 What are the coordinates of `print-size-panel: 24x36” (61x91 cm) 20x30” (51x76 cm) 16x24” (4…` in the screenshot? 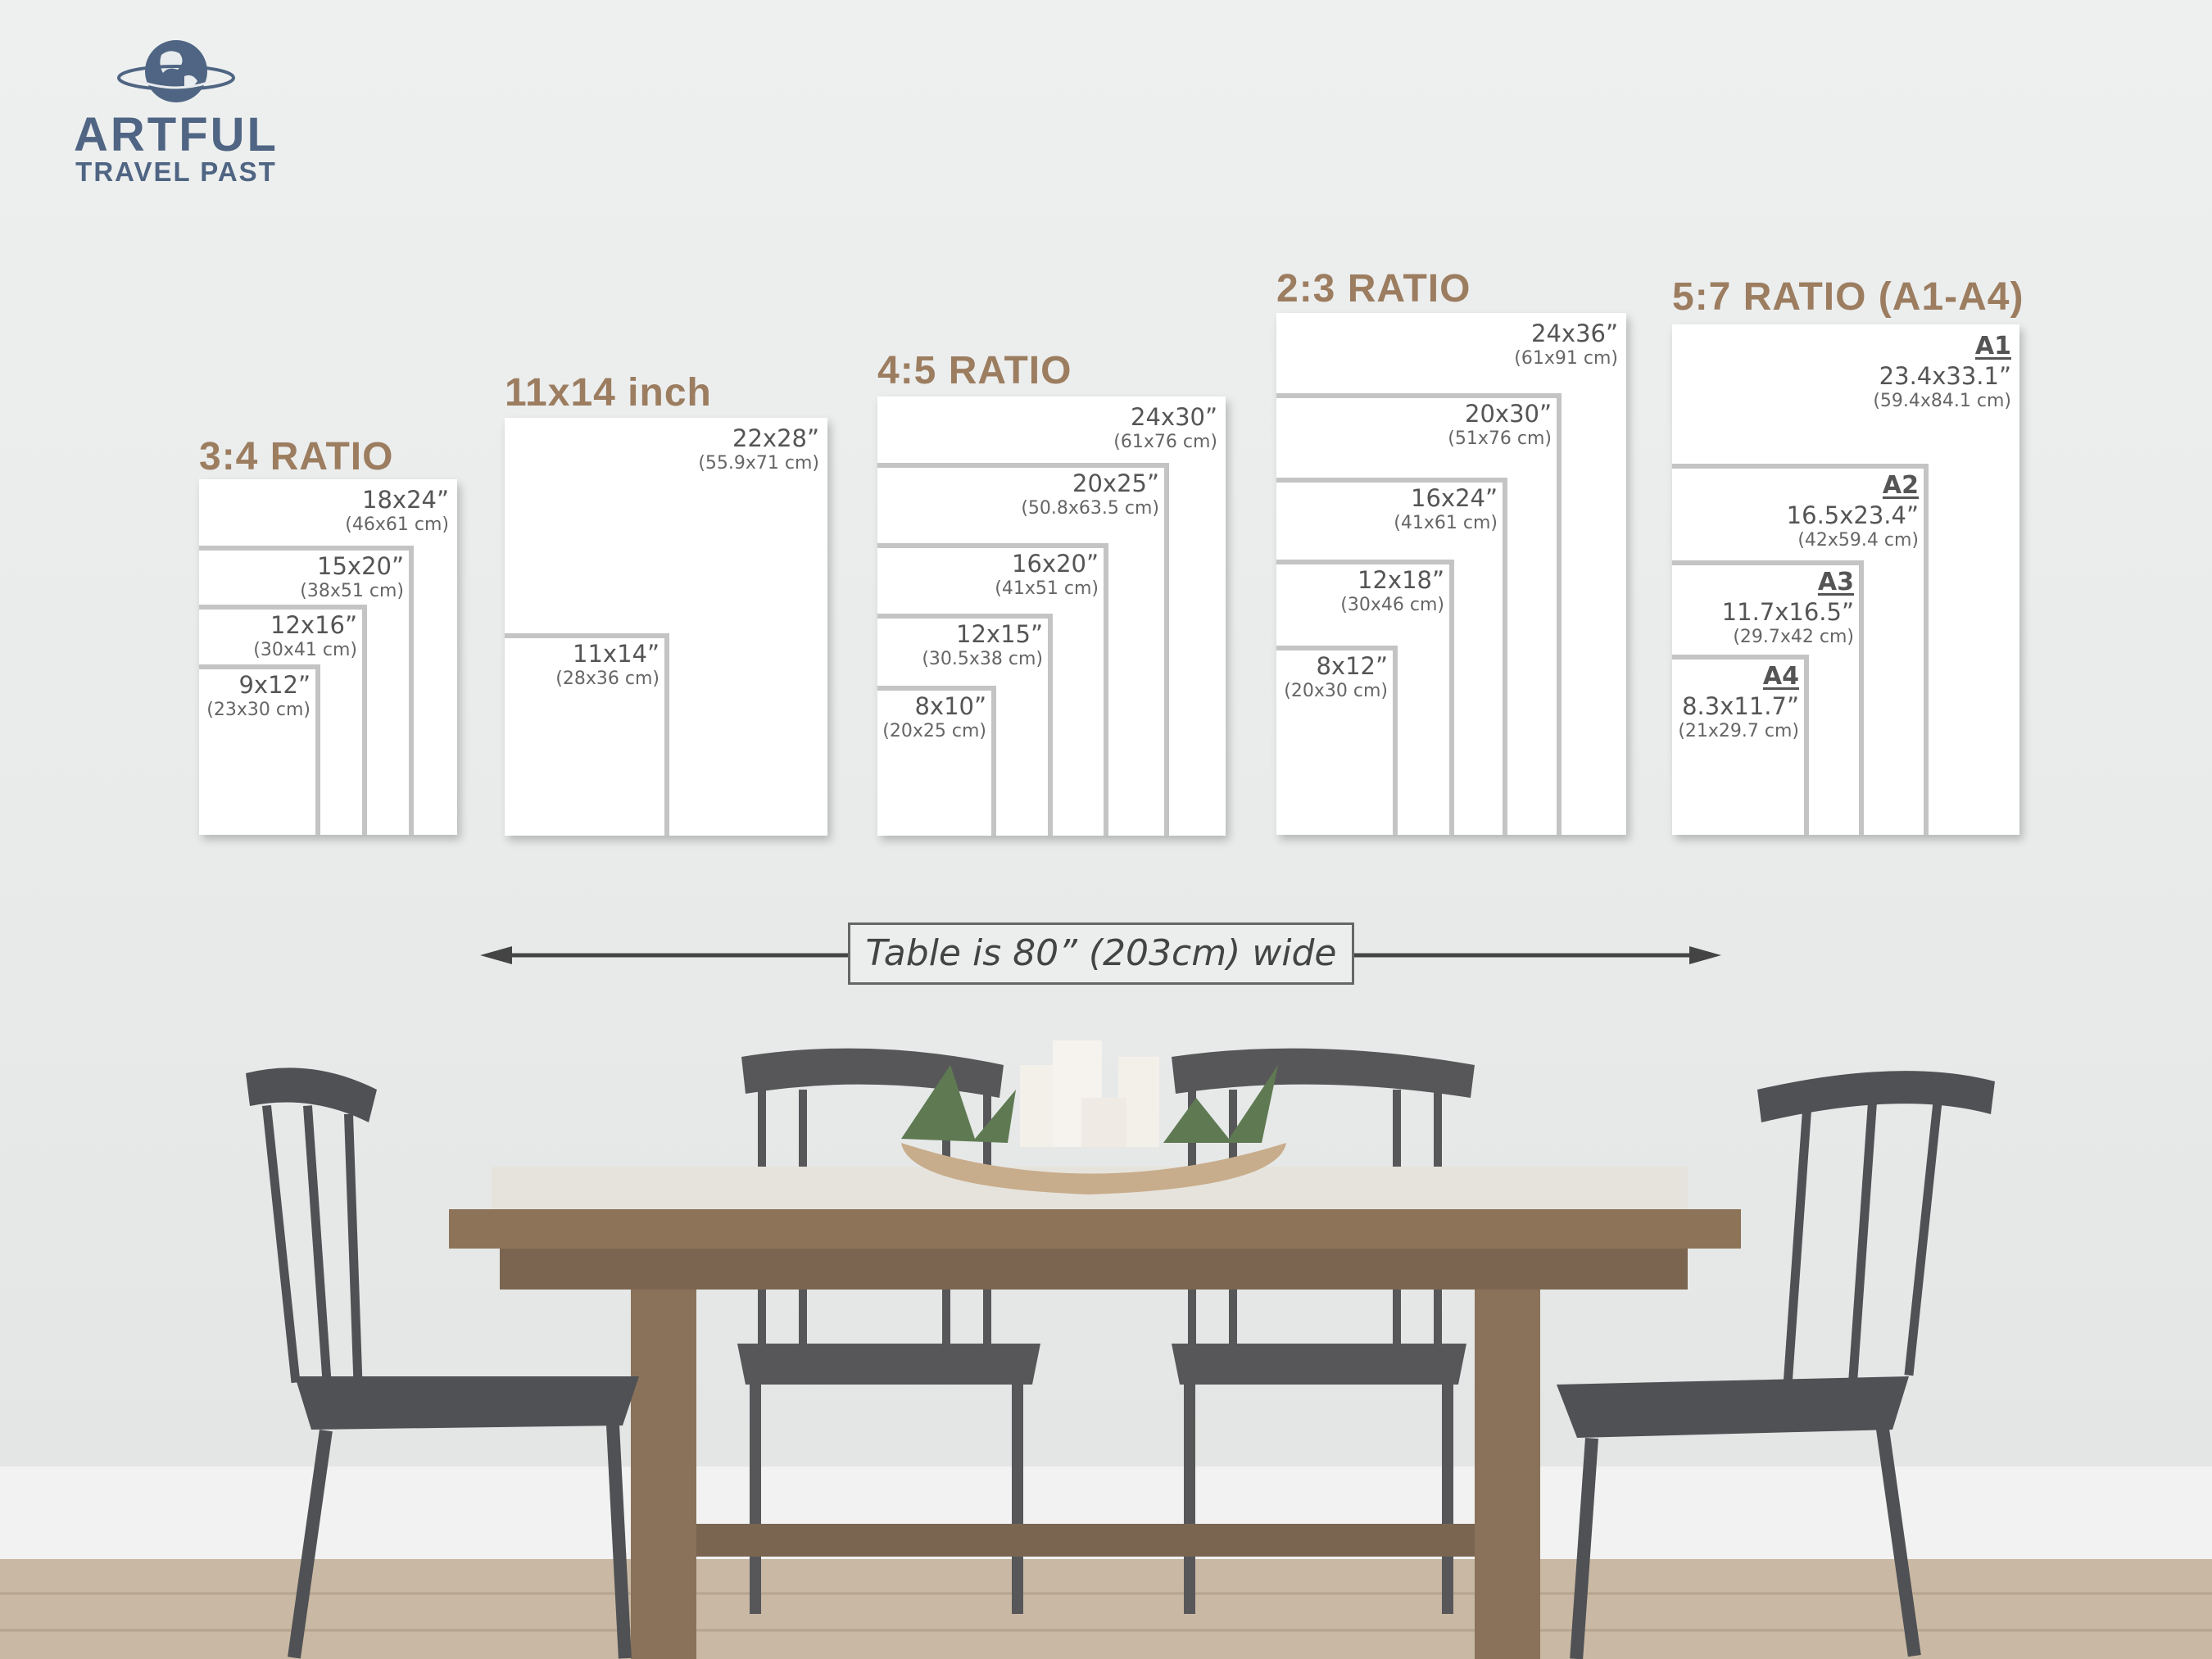 It's located at (1451, 574).